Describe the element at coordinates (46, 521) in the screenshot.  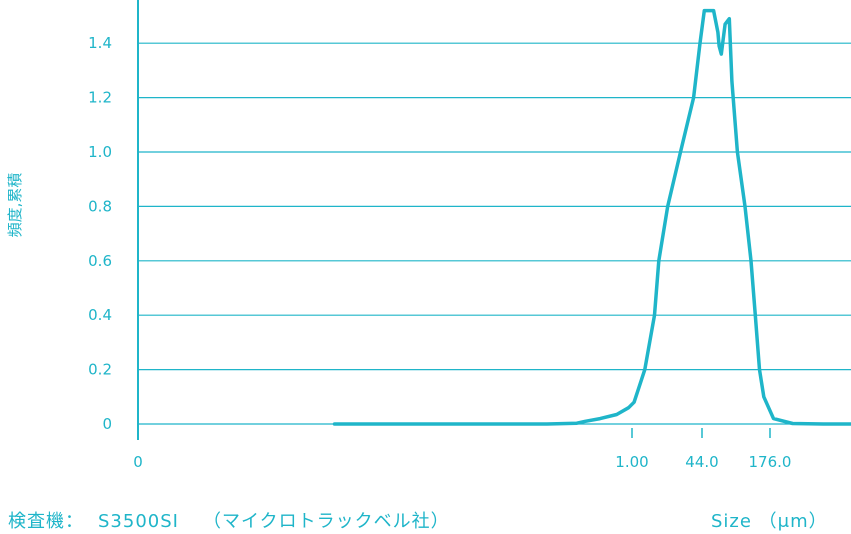
I see `instrument-label: 検査機：` at that location.